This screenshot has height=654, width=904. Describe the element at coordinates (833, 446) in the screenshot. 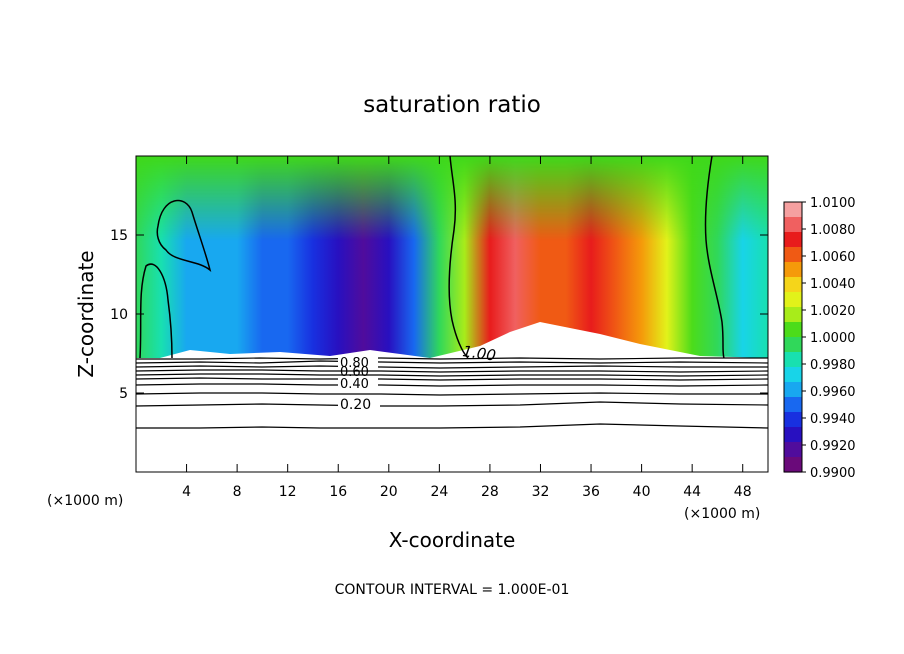

I see `colorbar-tick-label: 0.9920` at that location.